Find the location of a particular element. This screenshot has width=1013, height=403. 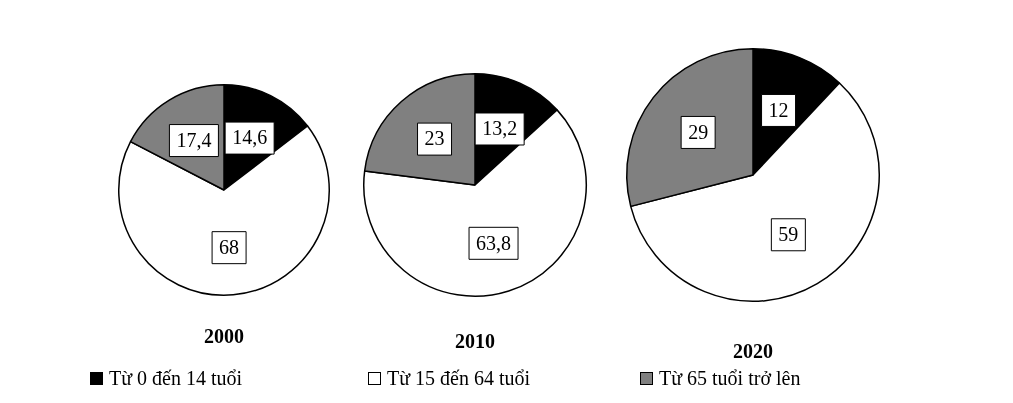

legend-label: Từ 15 đến 64 tuổi is located at coordinates (459, 378).